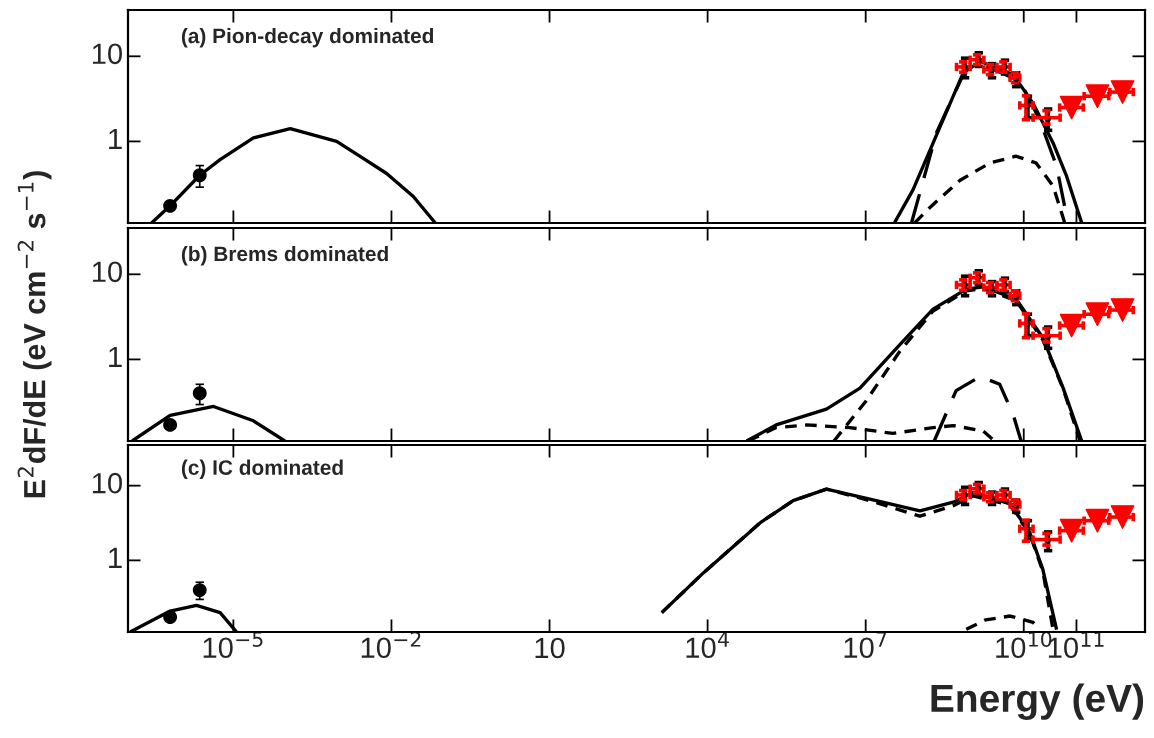  I want to click on x-tick-label: 10$^{4}$, so click(707, 645).